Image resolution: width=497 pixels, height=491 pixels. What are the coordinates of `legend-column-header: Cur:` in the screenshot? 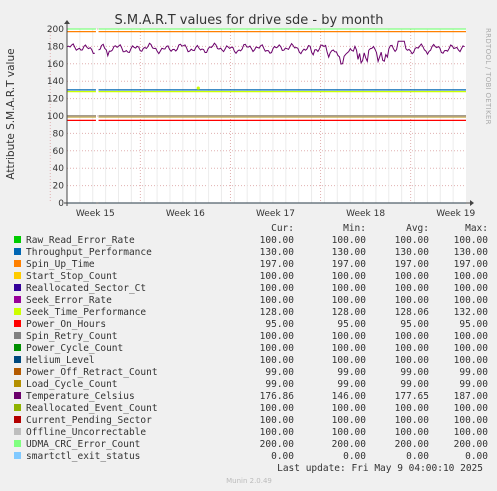 It's located at (282, 228).